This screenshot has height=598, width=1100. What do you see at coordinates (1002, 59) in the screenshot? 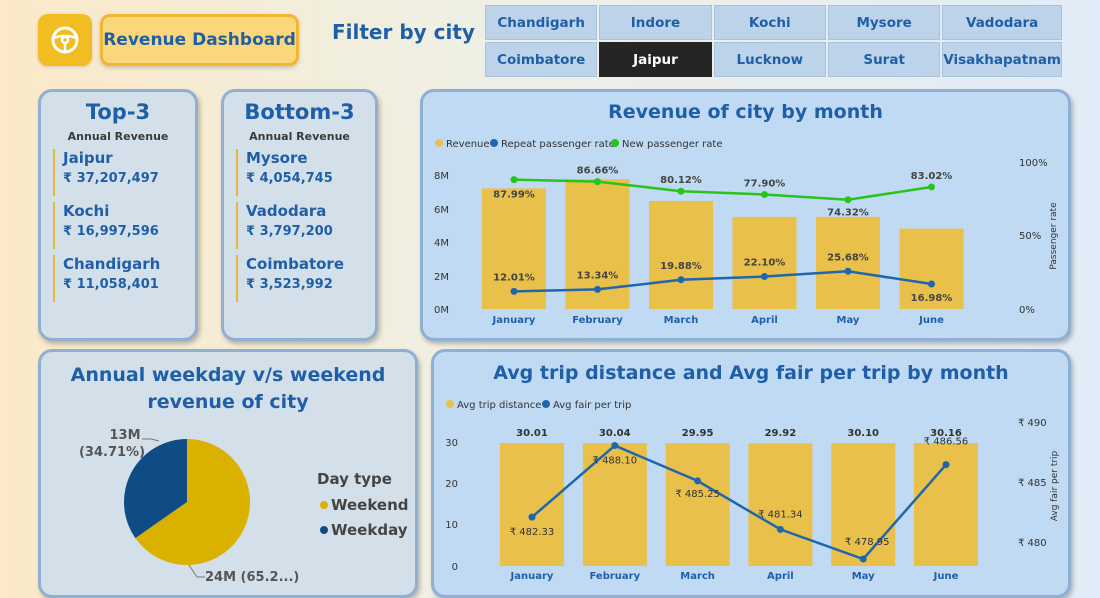
I see `city-filter-button: Visakhapatnam` at bounding box center [1002, 59].